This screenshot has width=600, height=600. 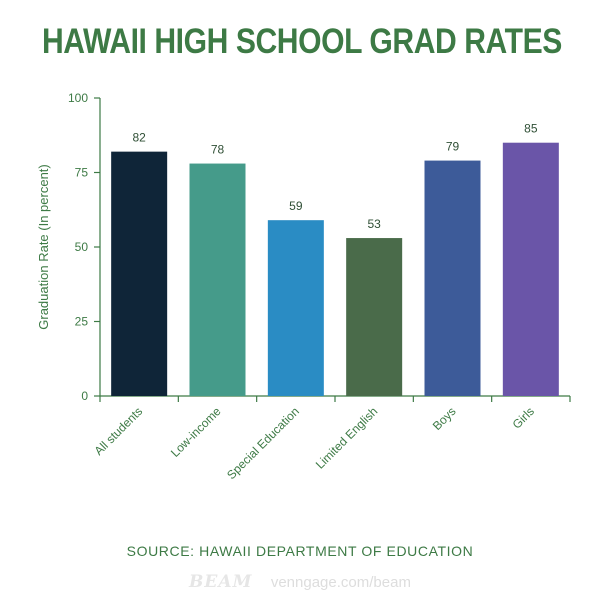 I want to click on x-tick-label: Girls, so click(x=523, y=417).